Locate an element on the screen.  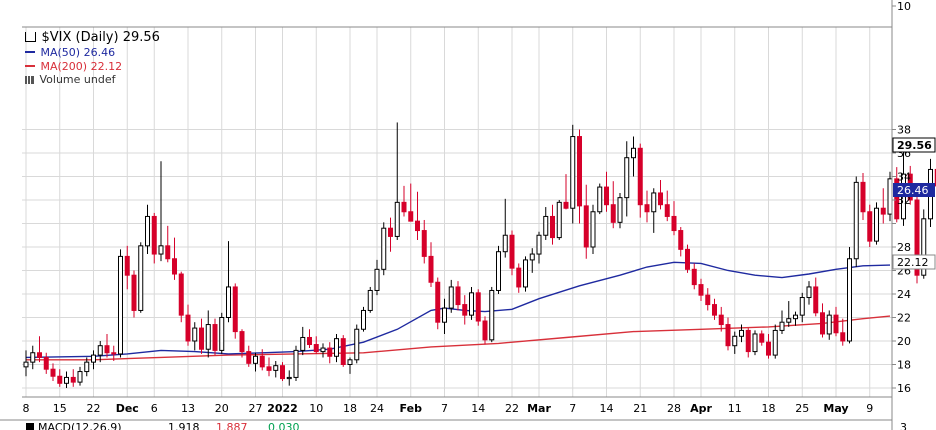
x-tick-label: 14 is located at coordinates (478, 408).